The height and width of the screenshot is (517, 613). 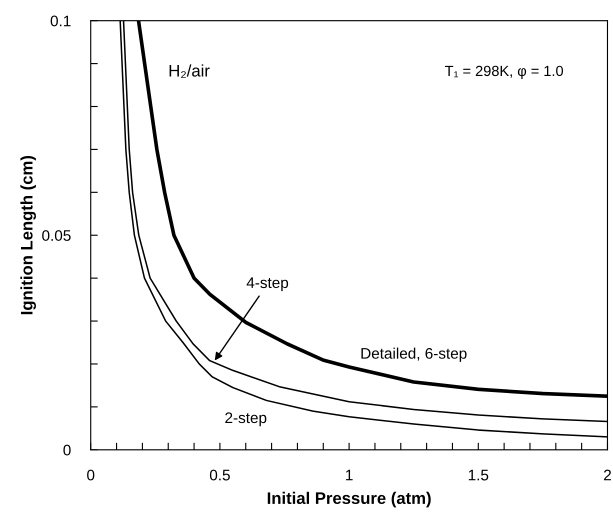 I want to click on y-tick-label: 0, so click(x=67, y=450).